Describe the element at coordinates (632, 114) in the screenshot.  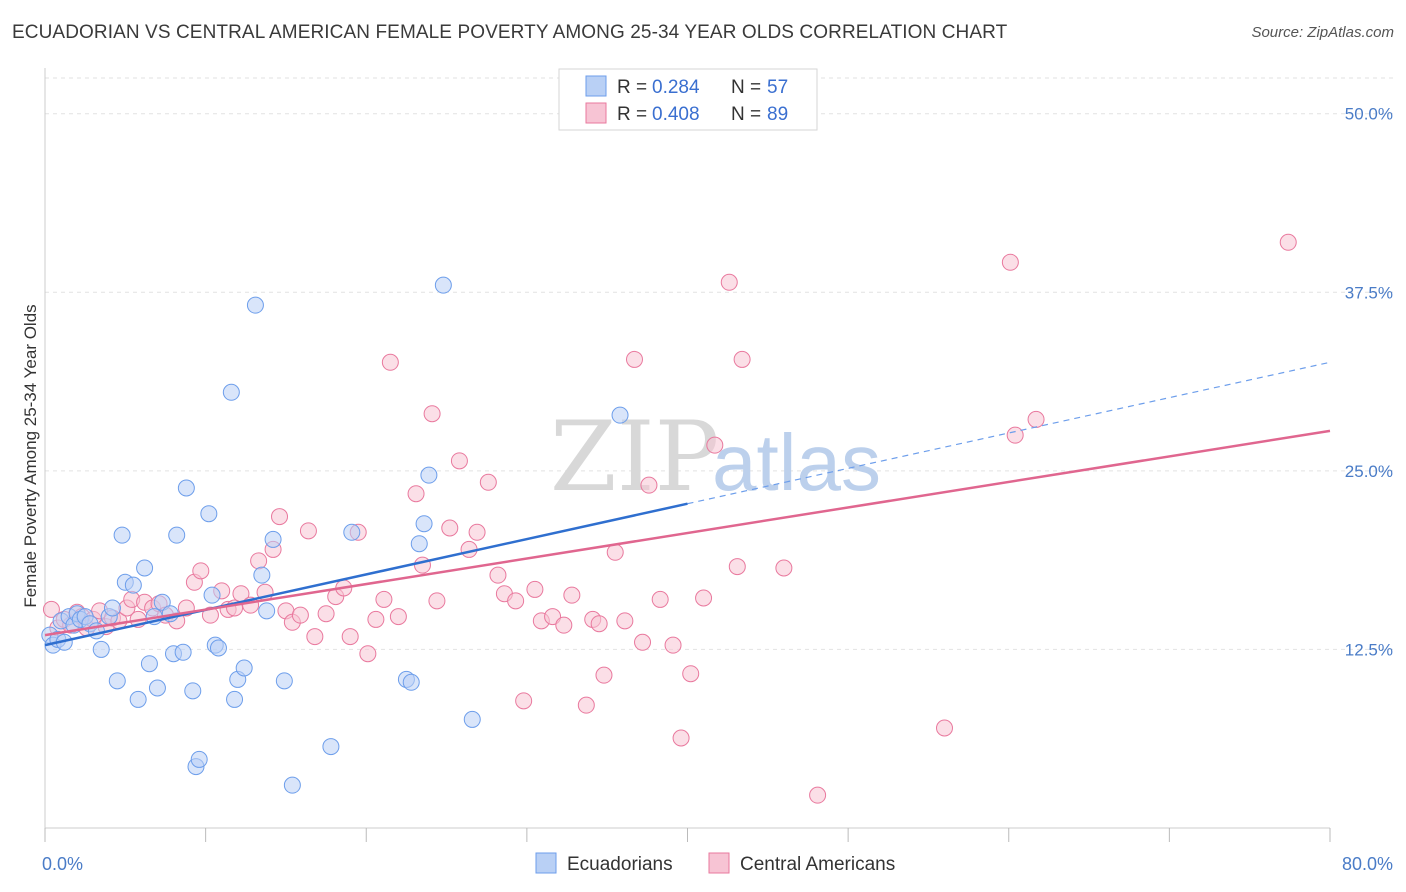
I see `legend-r-label-2: R =` at that location.